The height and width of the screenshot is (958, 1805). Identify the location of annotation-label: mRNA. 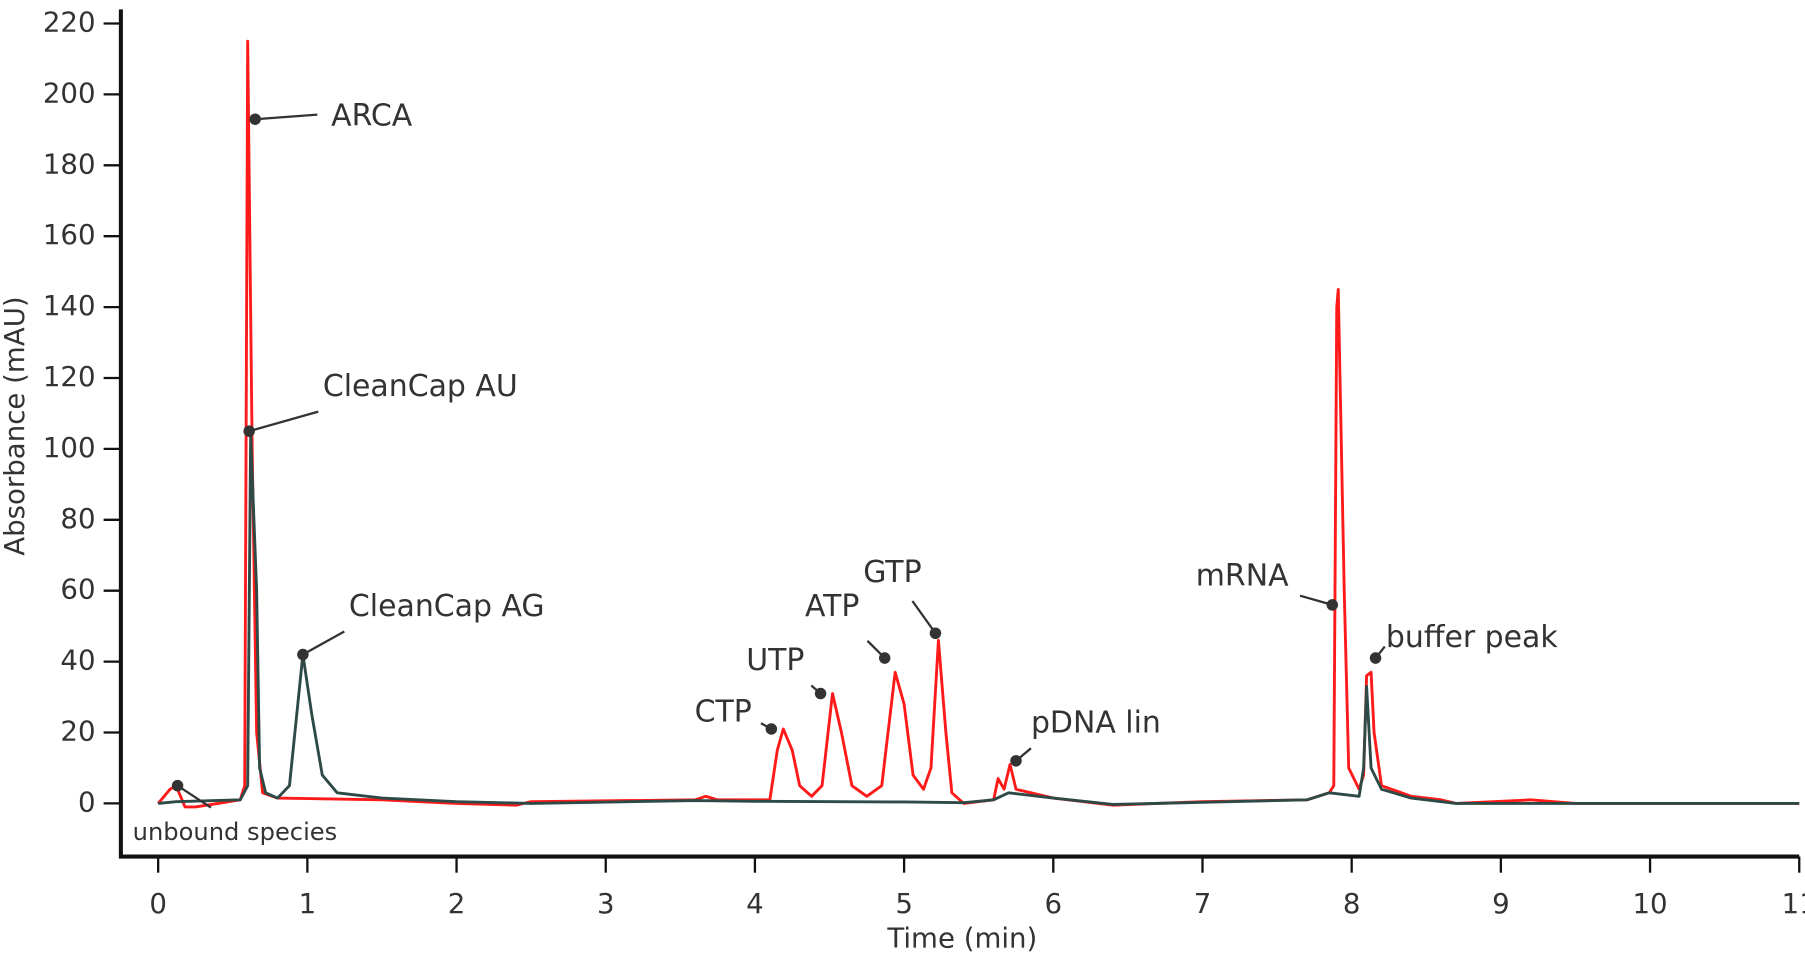
(1242, 576).